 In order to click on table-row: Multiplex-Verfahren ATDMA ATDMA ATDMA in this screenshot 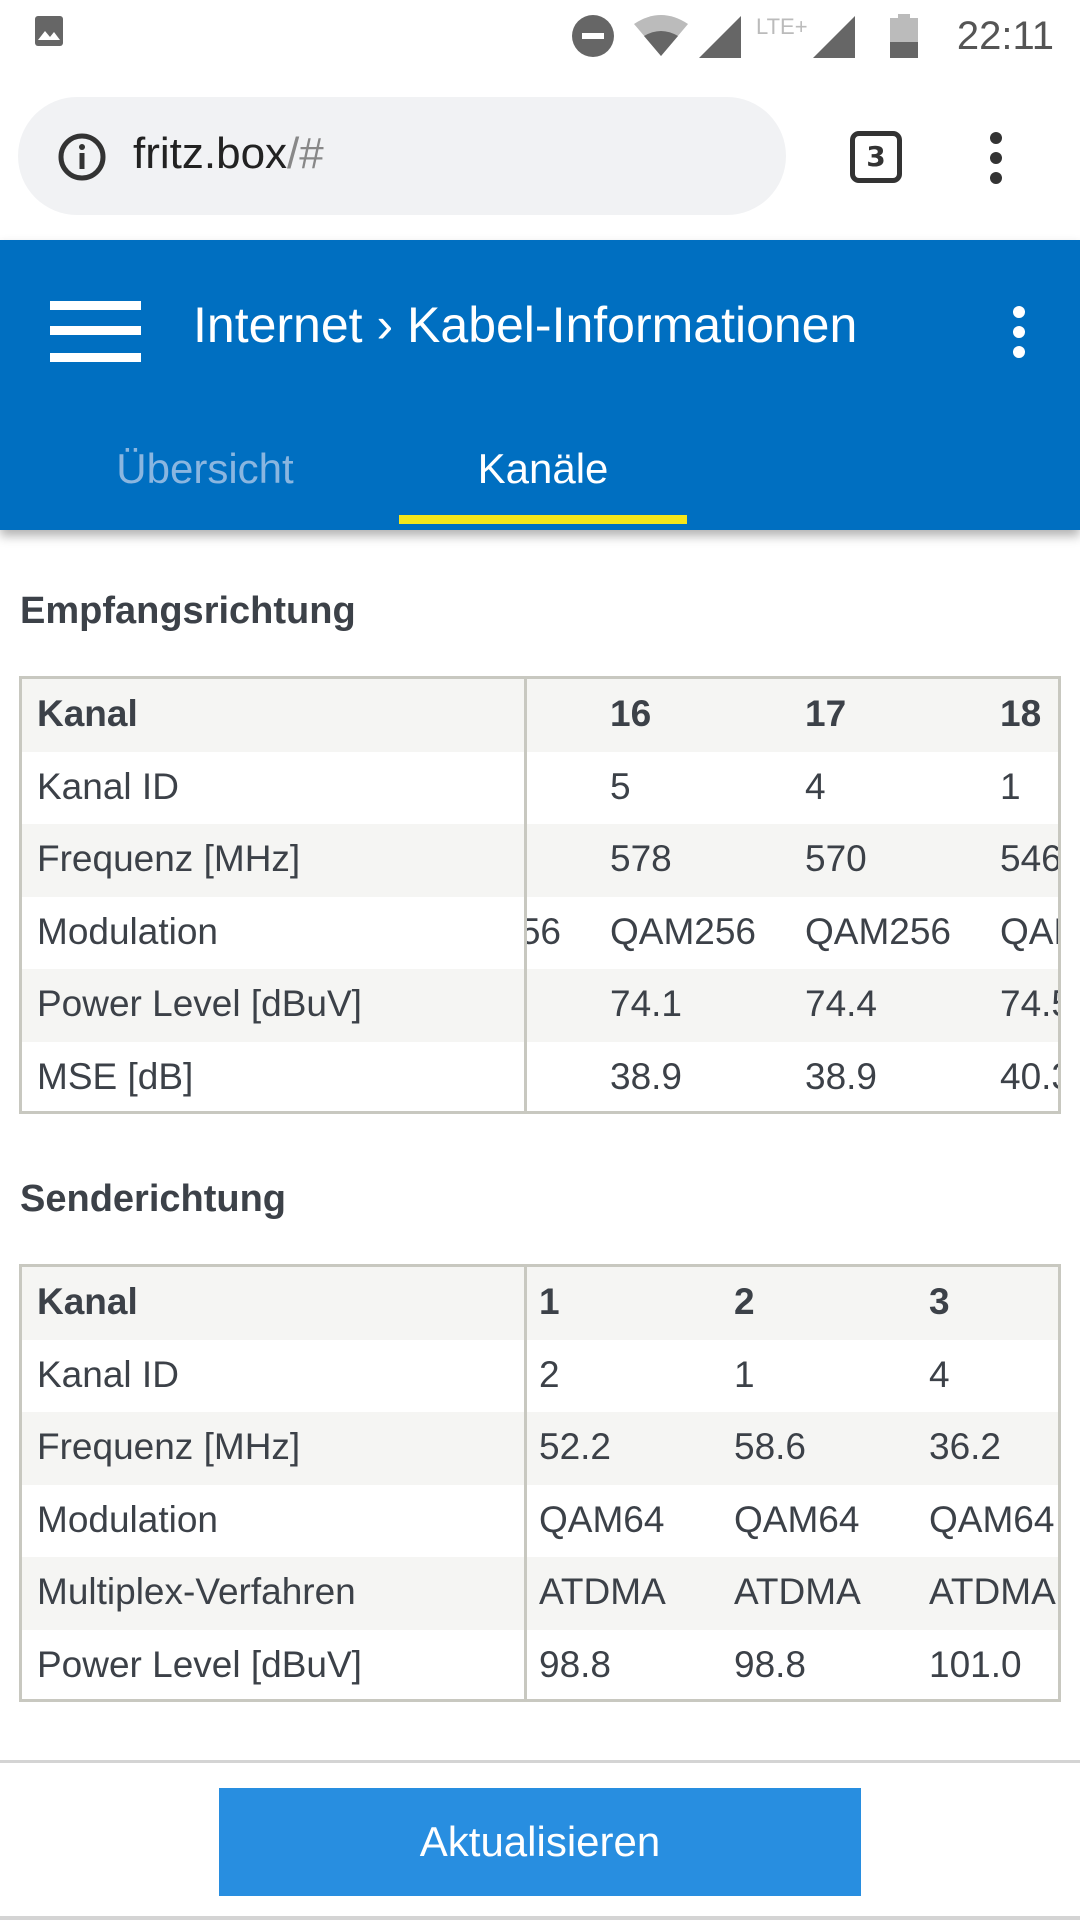, I will do `click(540, 1593)`.